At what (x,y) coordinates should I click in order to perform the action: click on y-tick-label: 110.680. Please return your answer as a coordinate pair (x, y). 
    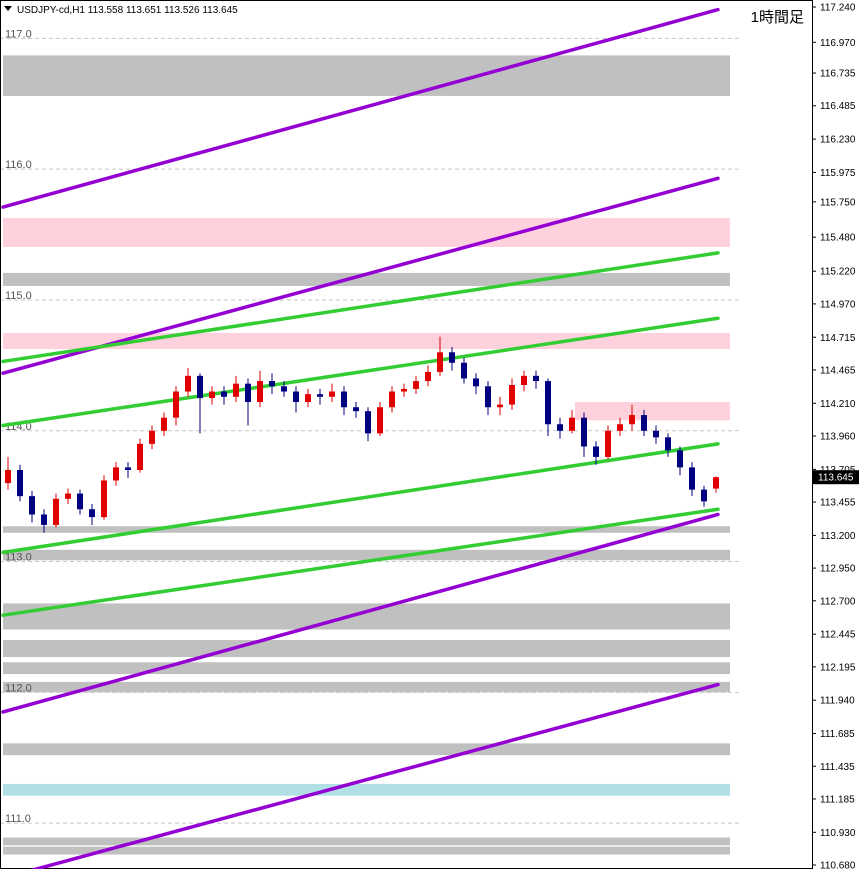
    Looking at the image, I should click on (838, 865).